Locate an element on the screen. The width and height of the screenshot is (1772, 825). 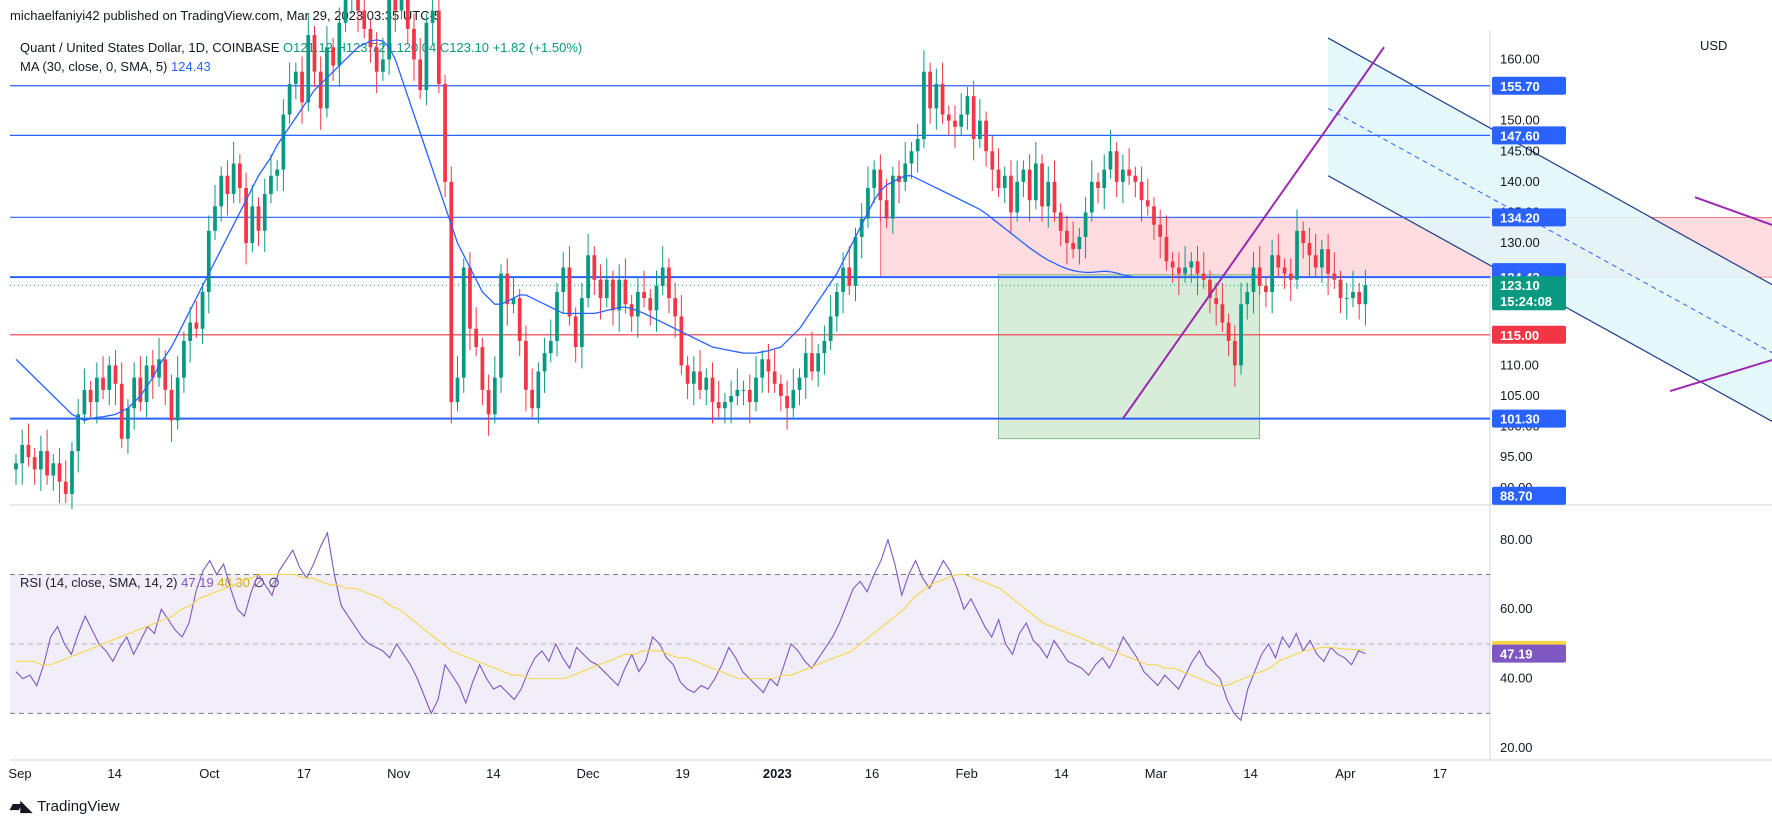
ma-label: MA (30, close, 0, SMA, 5) is located at coordinates (94, 66).